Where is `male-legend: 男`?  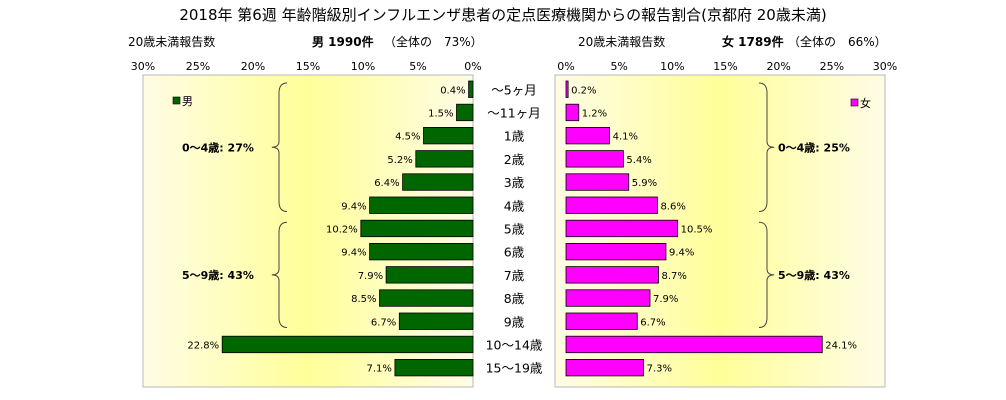
male-legend: 男 is located at coordinates (182, 101).